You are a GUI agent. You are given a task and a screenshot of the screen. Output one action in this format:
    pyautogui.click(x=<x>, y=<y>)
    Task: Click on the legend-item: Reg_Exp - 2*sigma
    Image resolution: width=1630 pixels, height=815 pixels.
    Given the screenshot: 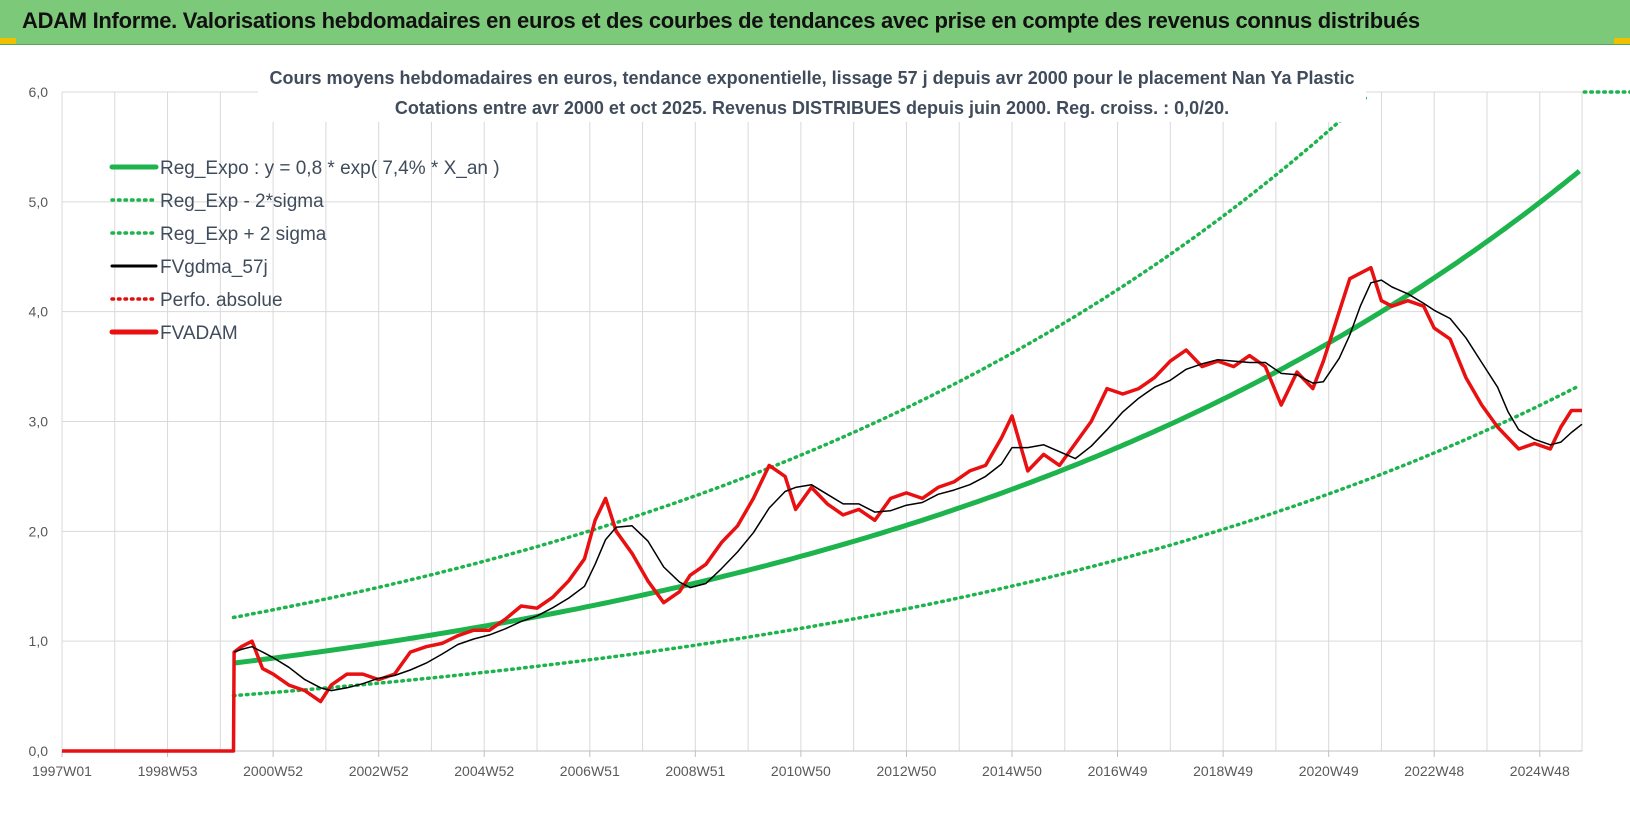 What is the action you would take?
    pyautogui.click(x=217, y=201)
    